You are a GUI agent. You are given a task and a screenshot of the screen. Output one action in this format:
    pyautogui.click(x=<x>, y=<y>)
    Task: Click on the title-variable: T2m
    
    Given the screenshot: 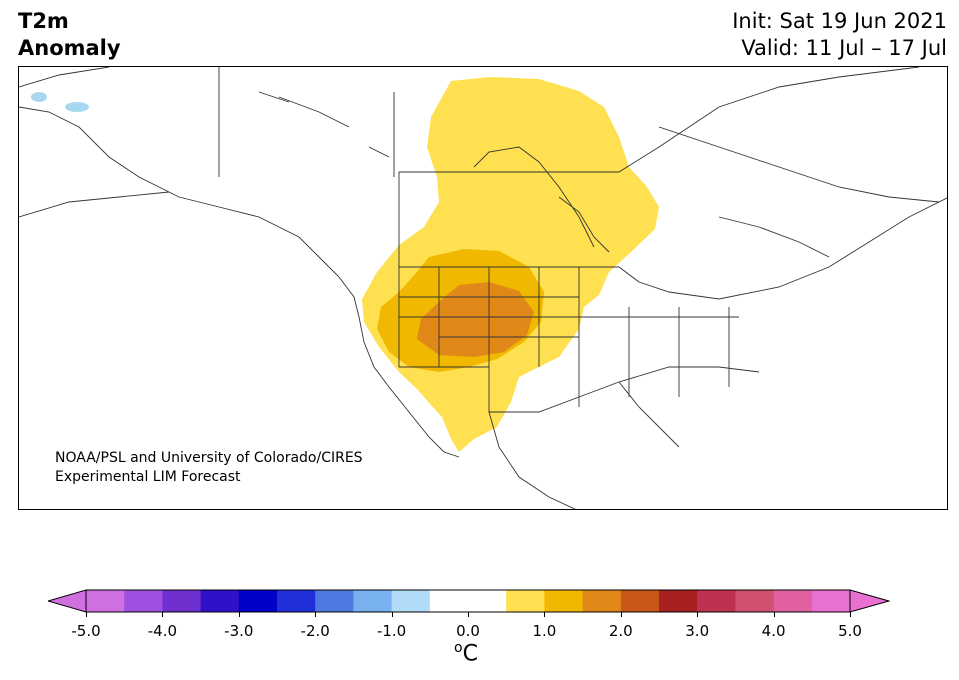 What is the action you would take?
    pyautogui.click(x=43, y=21)
    